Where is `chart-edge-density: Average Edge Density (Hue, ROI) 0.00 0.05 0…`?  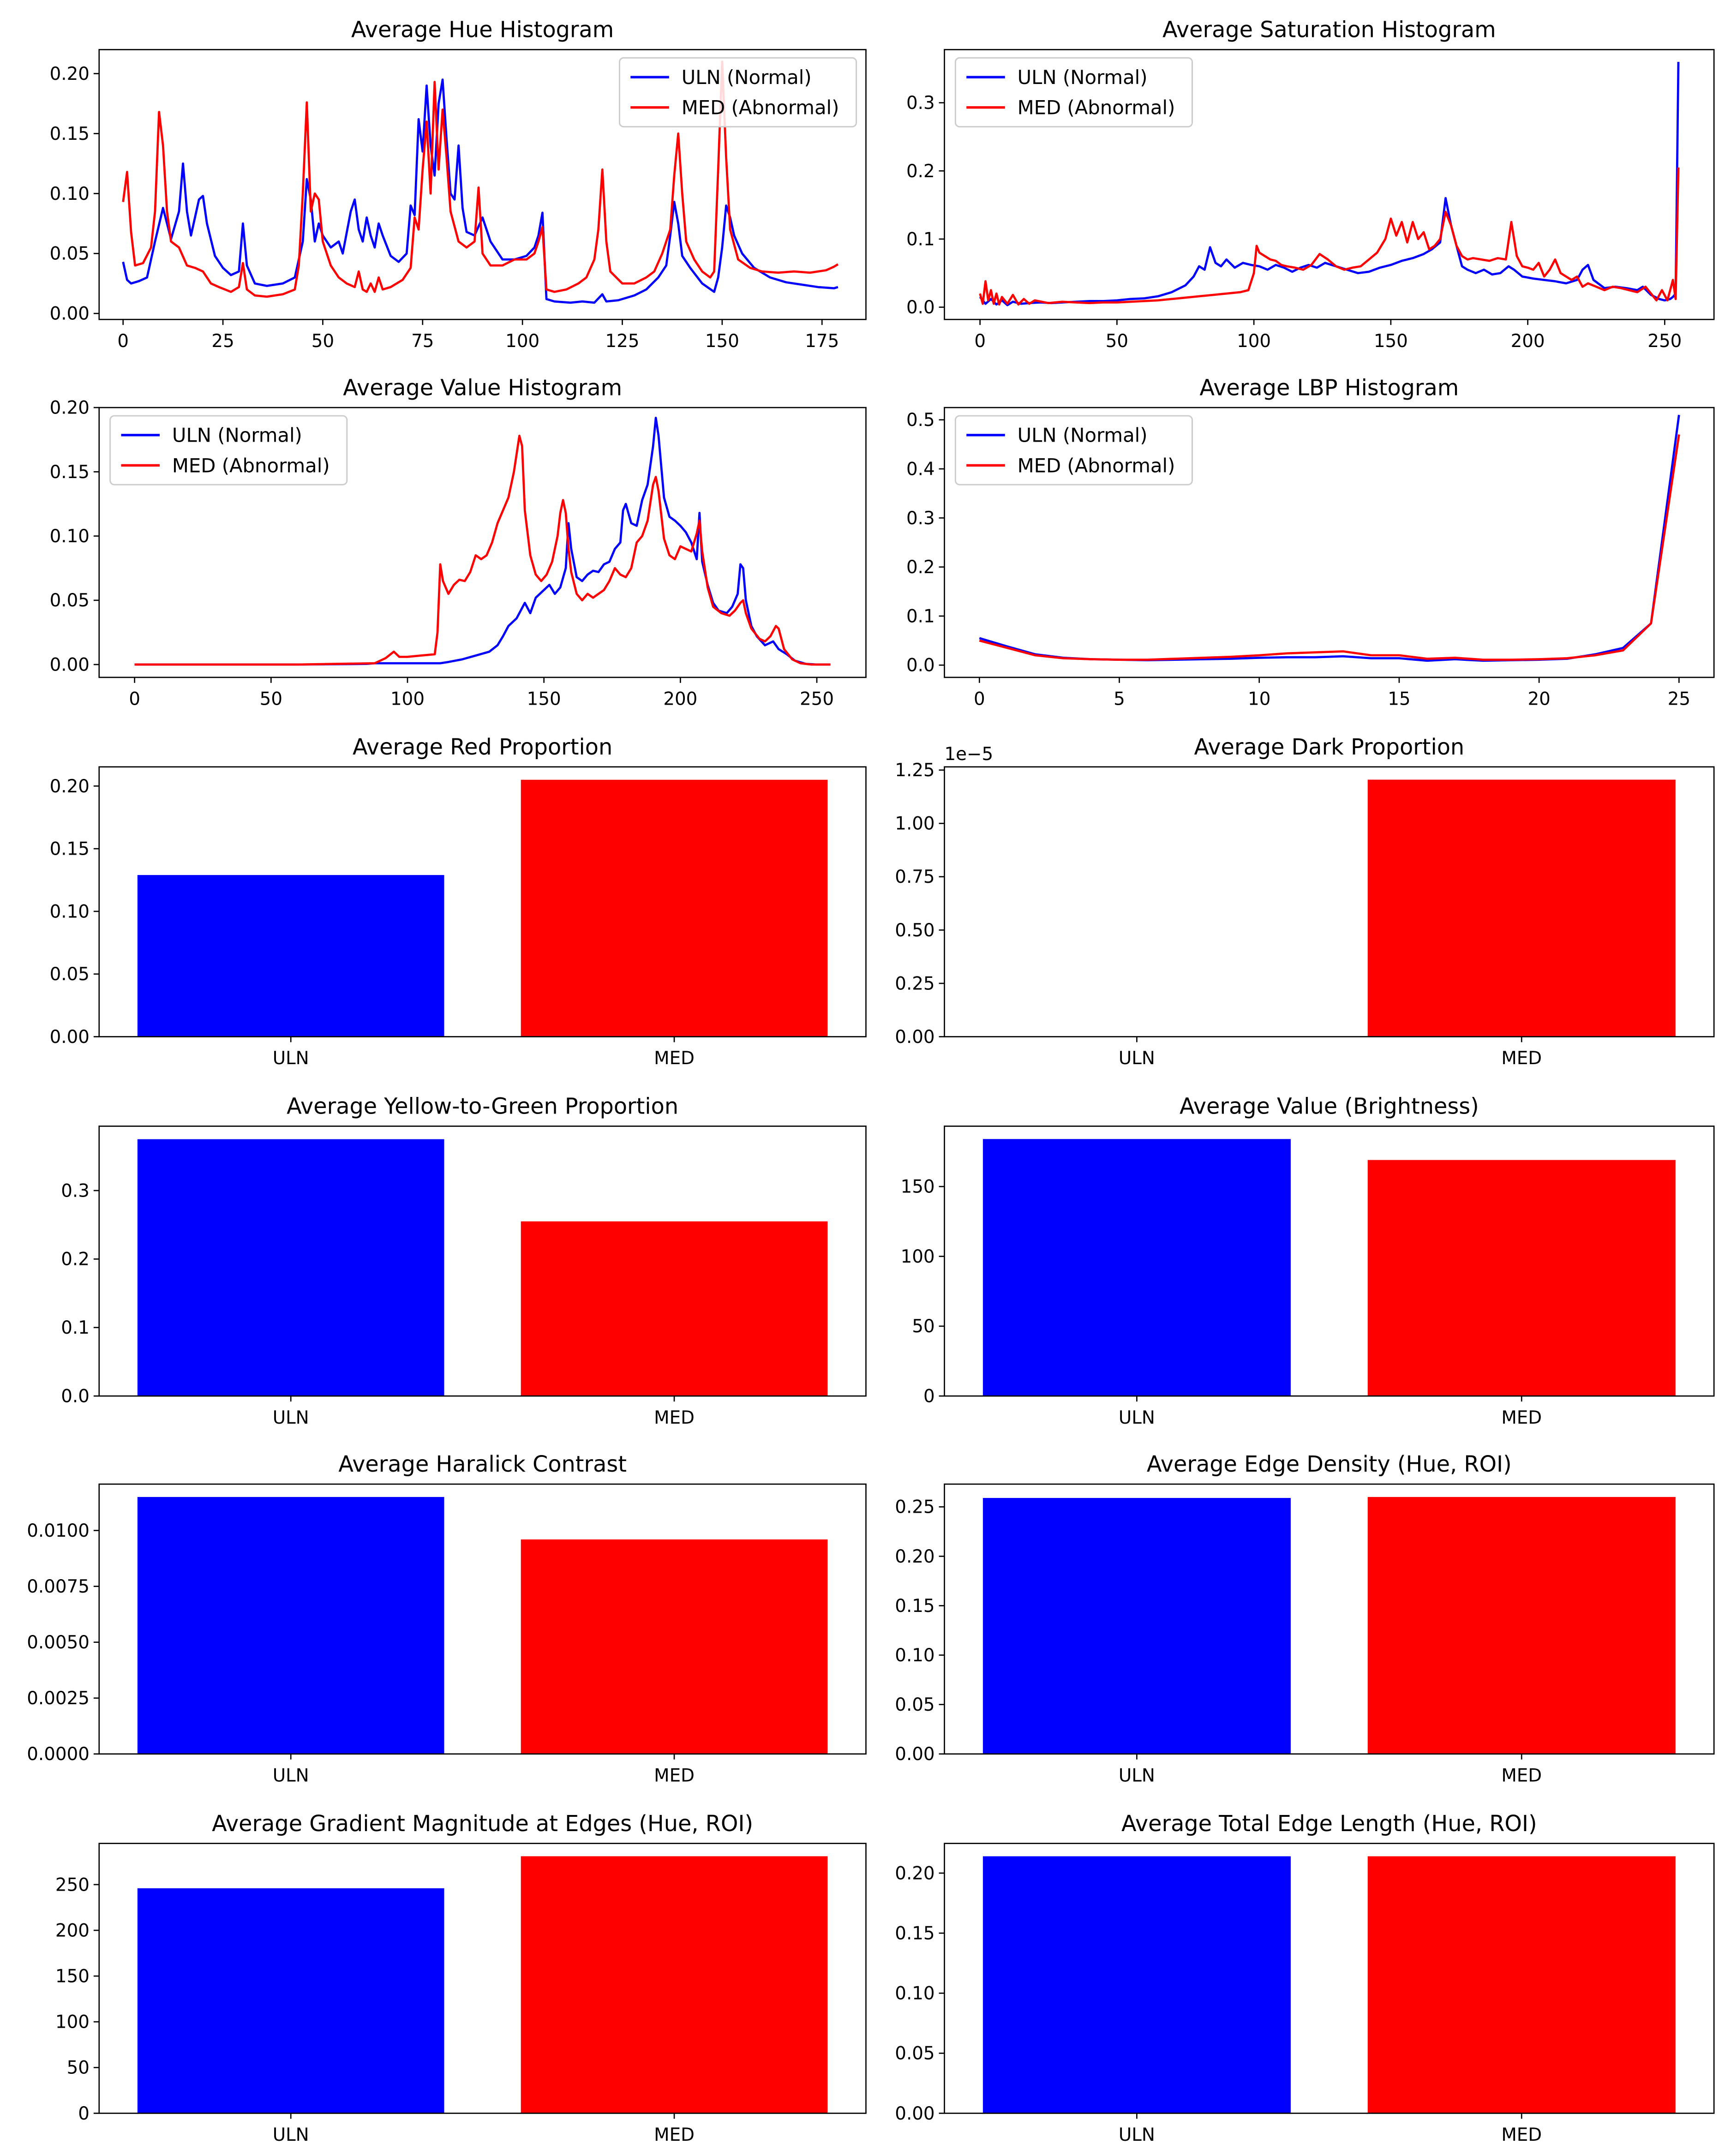 chart-edge-density: Average Edge Density (Hue, ROI) 0.00 0.05 0… is located at coordinates (1305, 1619).